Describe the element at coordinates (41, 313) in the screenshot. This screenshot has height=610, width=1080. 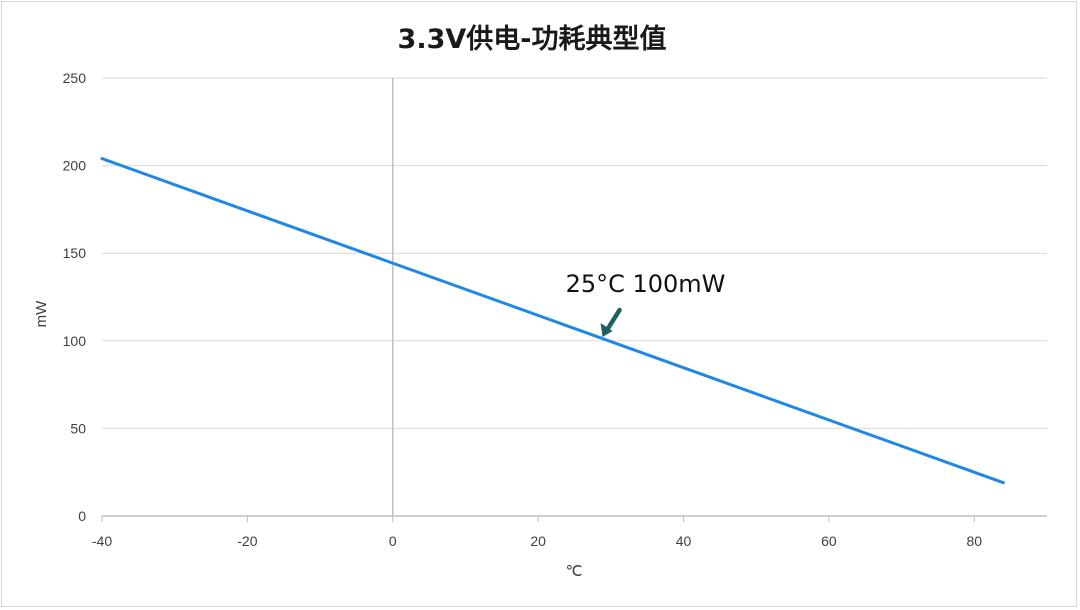
I see `y-axis-label: mW` at that location.